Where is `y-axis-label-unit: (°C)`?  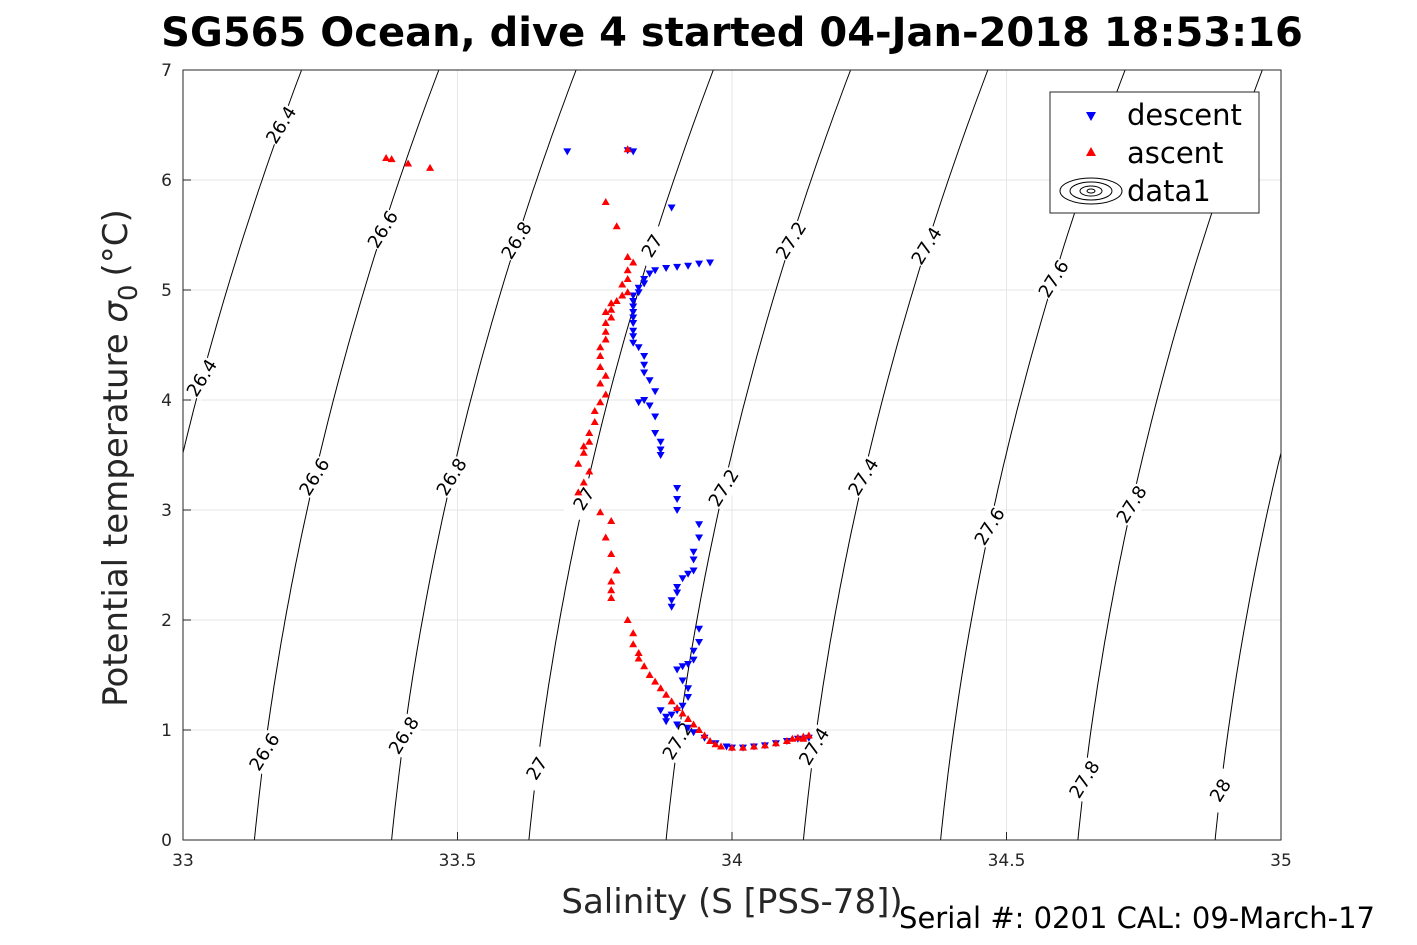
y-axis-label-unit: (°C) is located at coordinates (116, 242).